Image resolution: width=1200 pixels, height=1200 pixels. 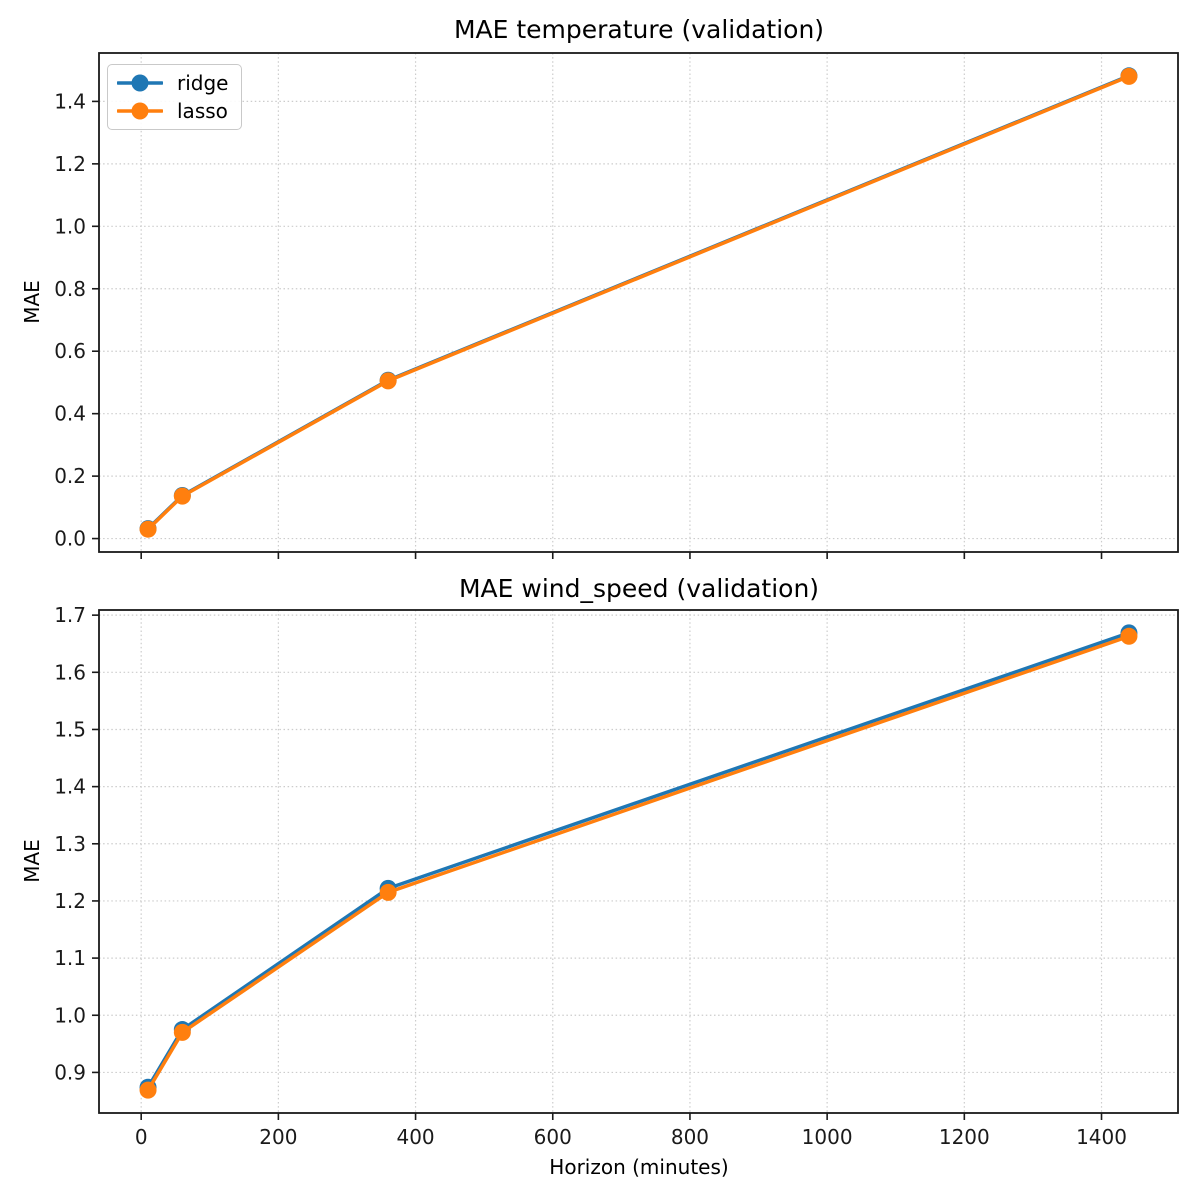 I want to click on y-tick-label: 0.8, so click(x=70, y=289).